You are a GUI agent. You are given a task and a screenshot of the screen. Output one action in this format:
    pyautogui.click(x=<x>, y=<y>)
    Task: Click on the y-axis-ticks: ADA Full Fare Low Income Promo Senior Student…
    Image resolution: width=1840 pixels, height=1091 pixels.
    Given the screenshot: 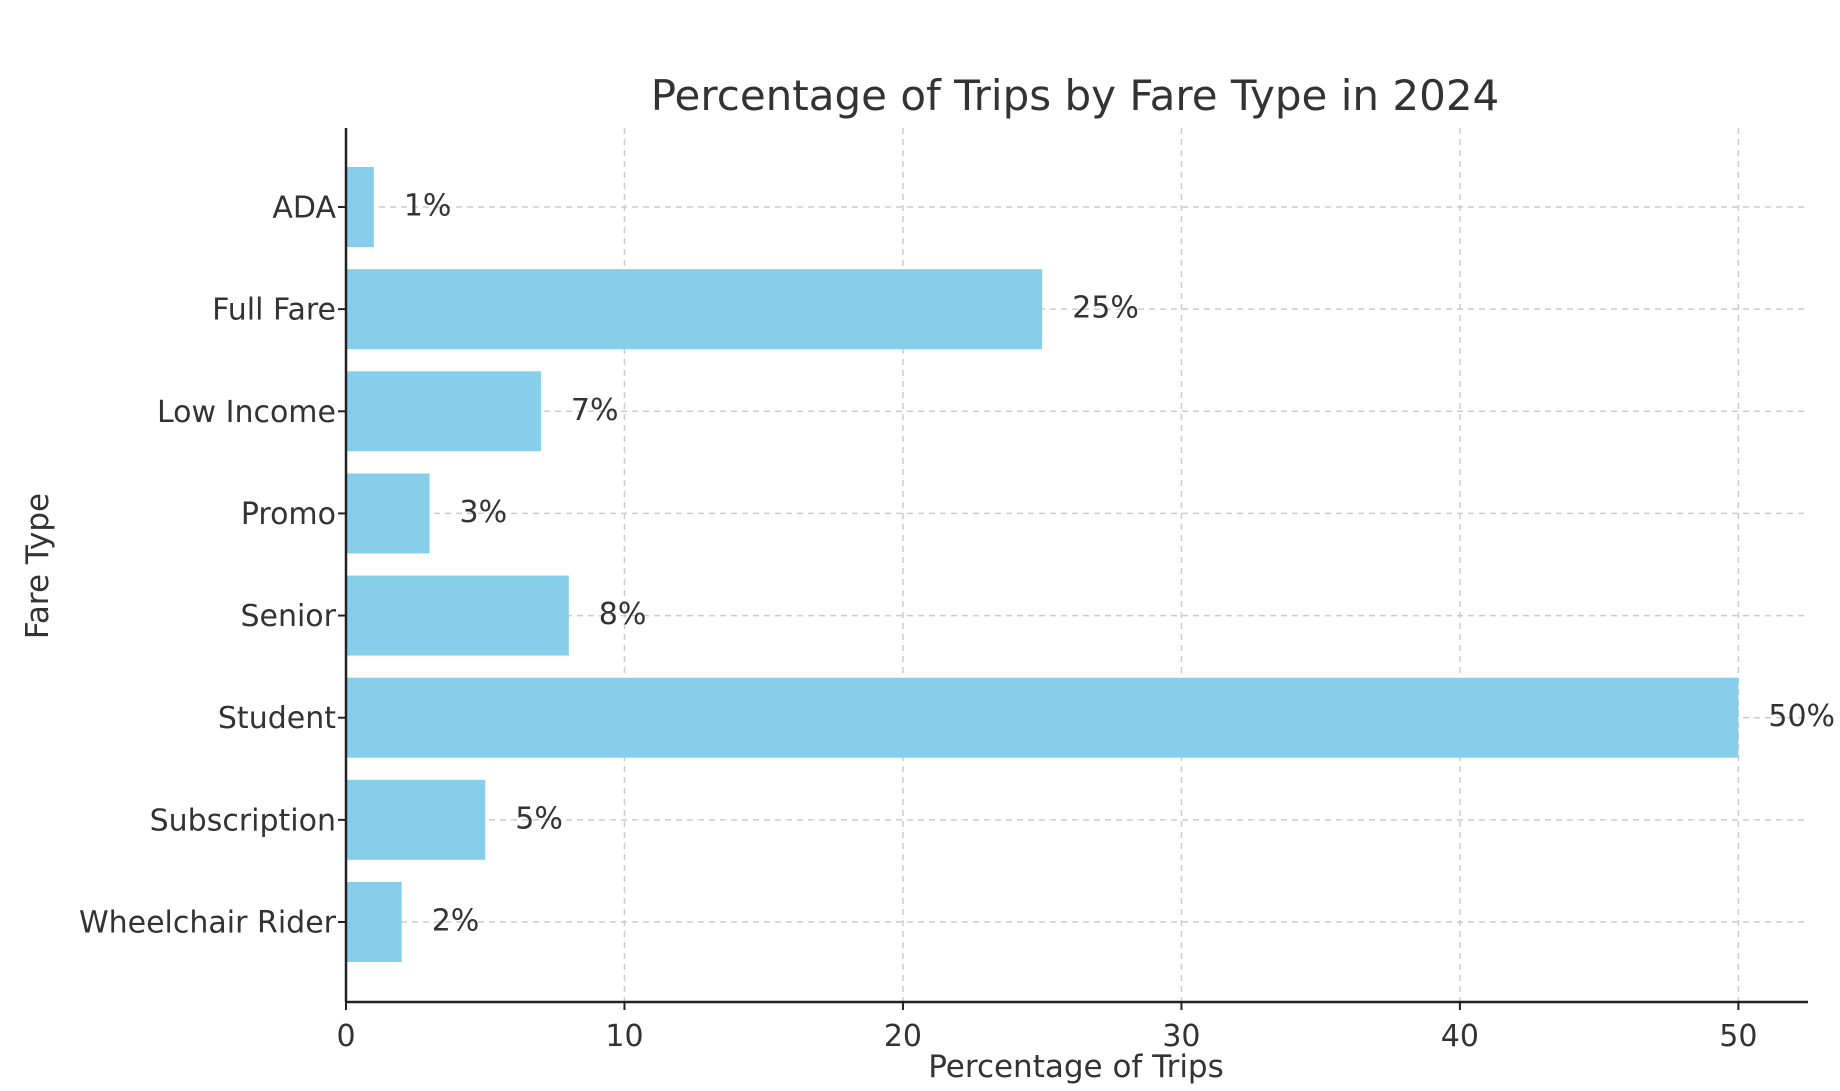 What is the action you would take?
    pyautogui.click(x=212, y=566)
    